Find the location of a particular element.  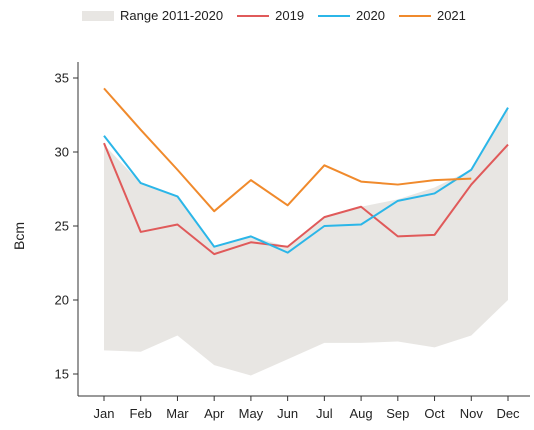

legend-label-2021: 2021 is located at coordinates (451, 15).